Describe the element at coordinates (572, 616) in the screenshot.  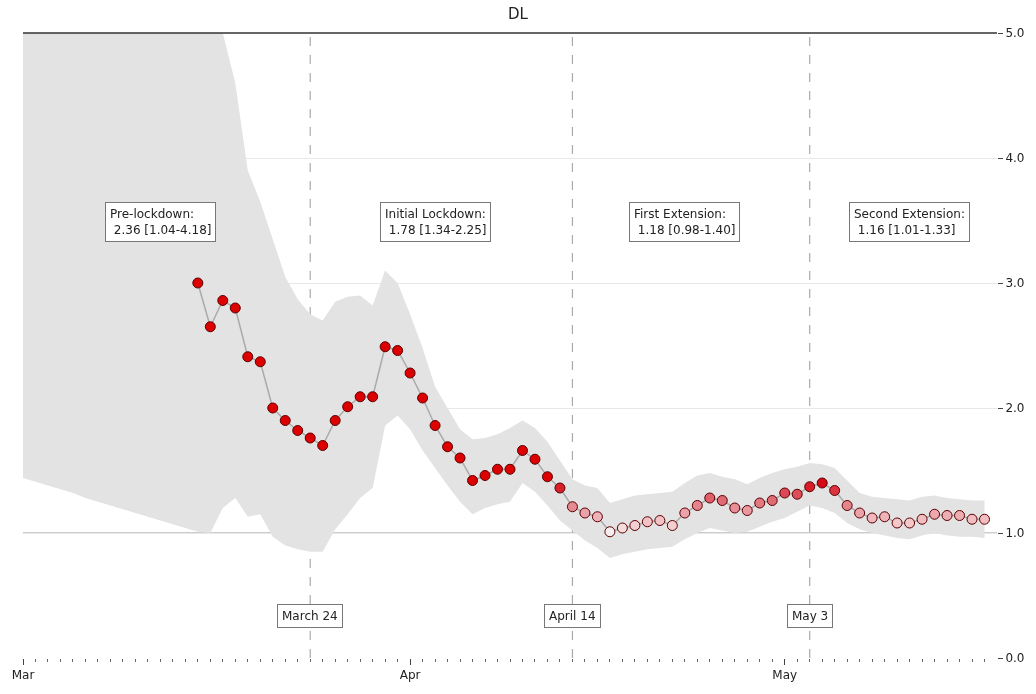
I see `ref-line-label: April 14` at that location.